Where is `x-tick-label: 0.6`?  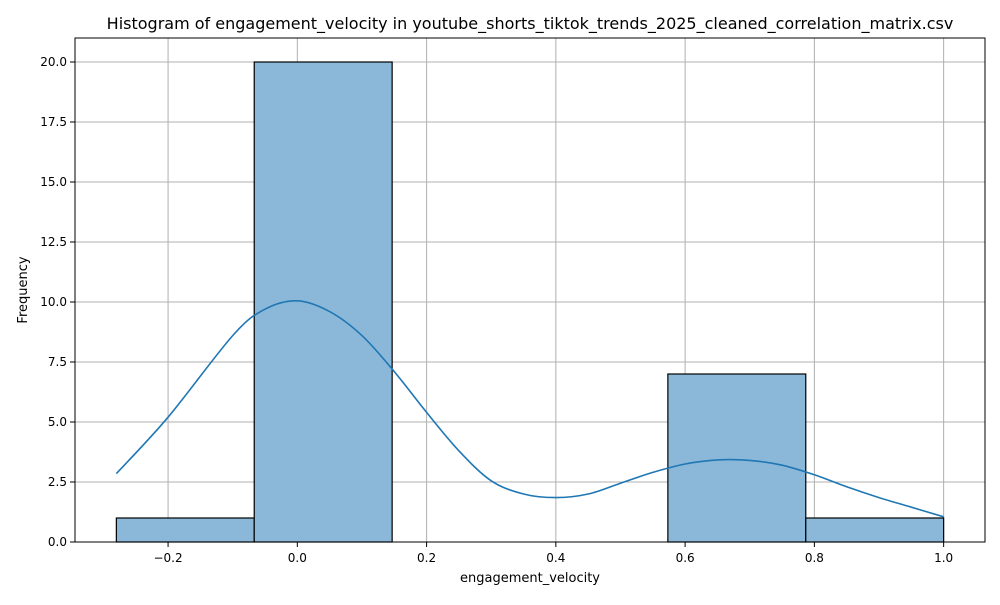
x-tick-label: 0.6 is located at coordinates (685, 558).